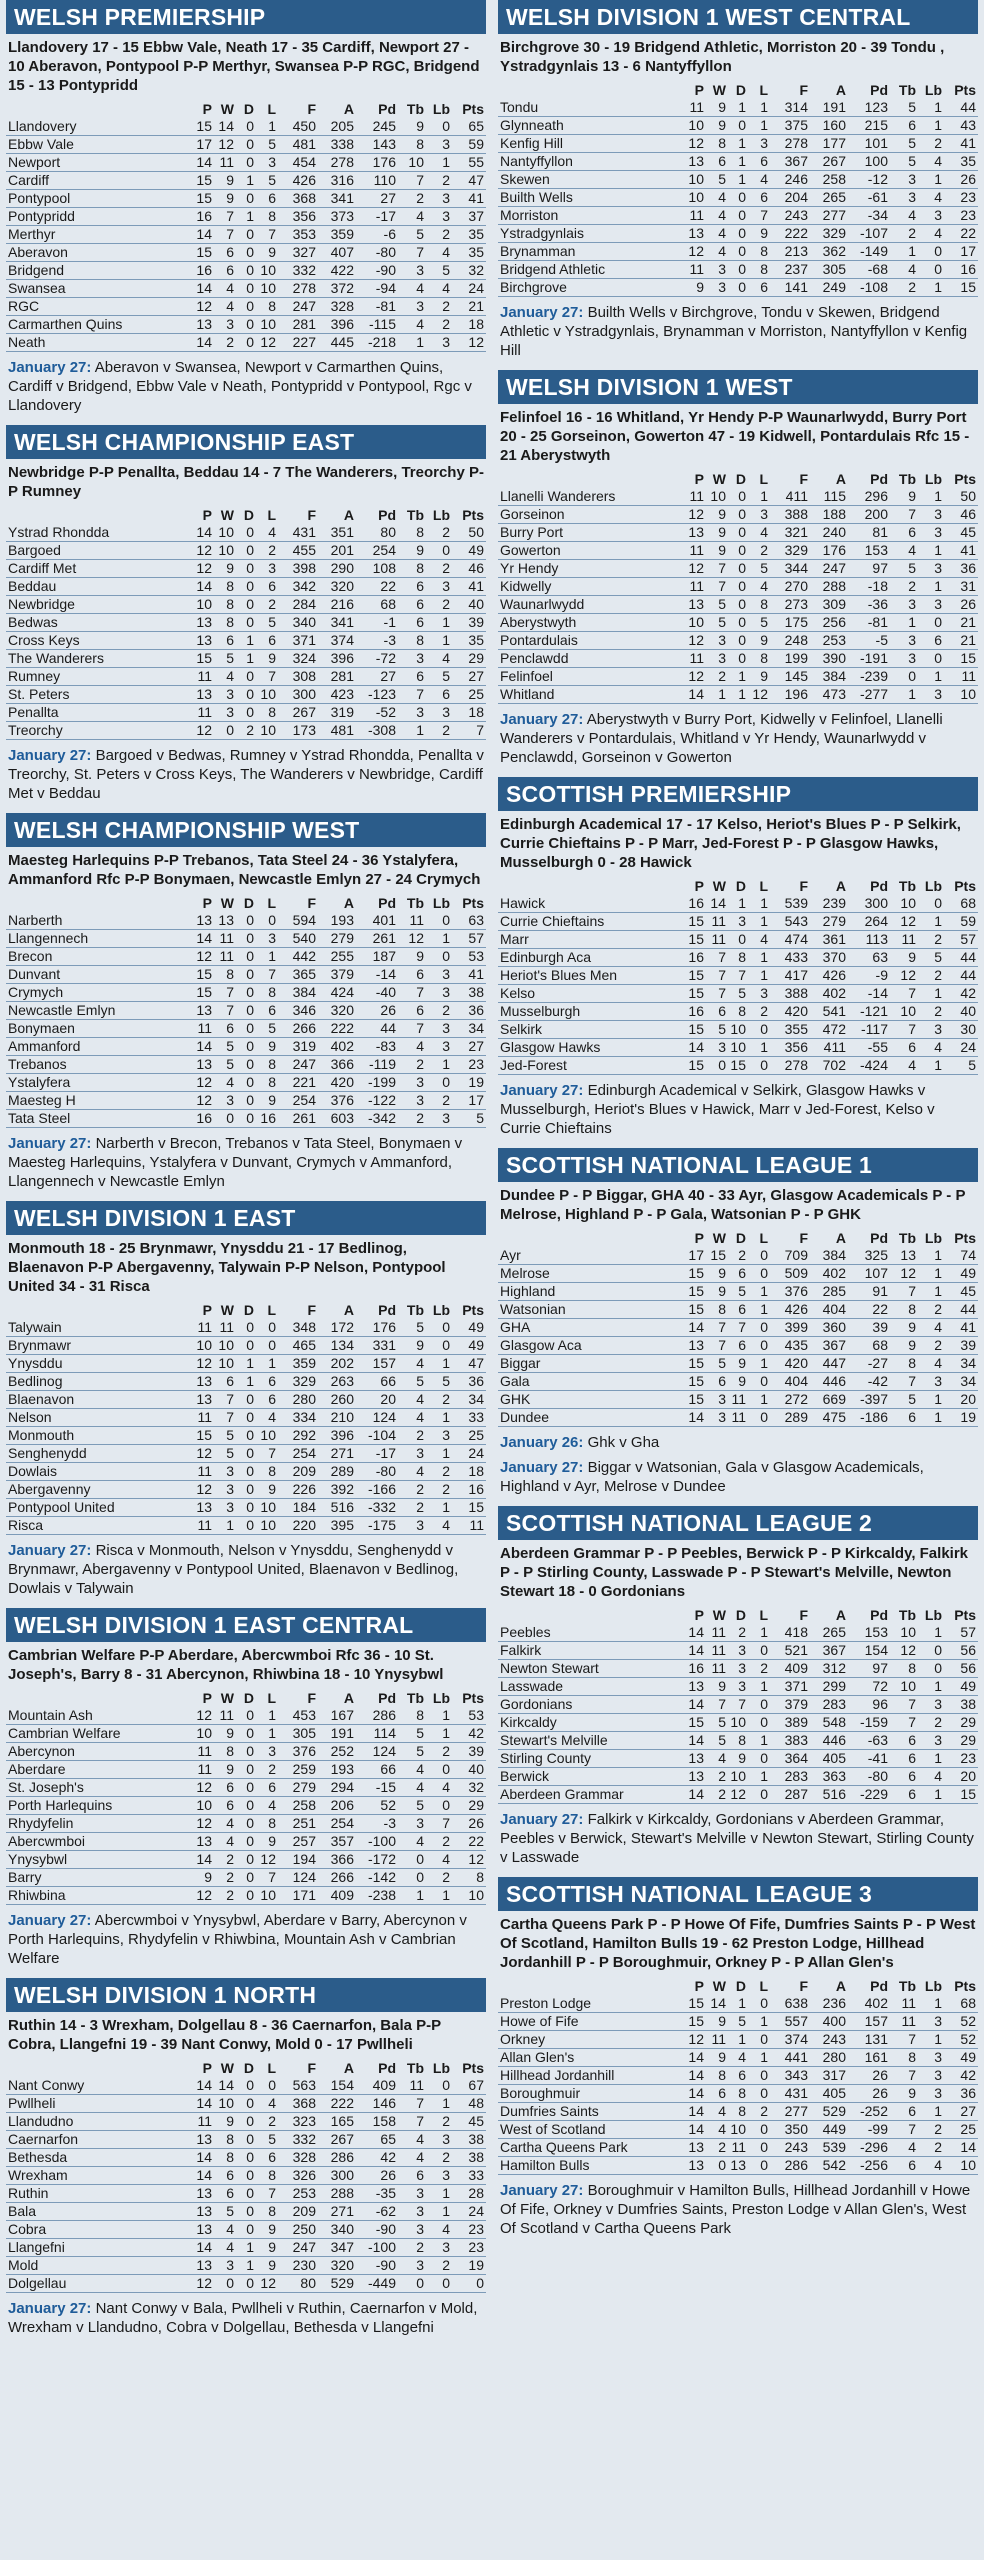 The width and height of the screenshot is (984, 2560). I want to click on table-row: Yr Hendy 12 7 0 5 344 247 97 5 3 36, so click(738, 568).